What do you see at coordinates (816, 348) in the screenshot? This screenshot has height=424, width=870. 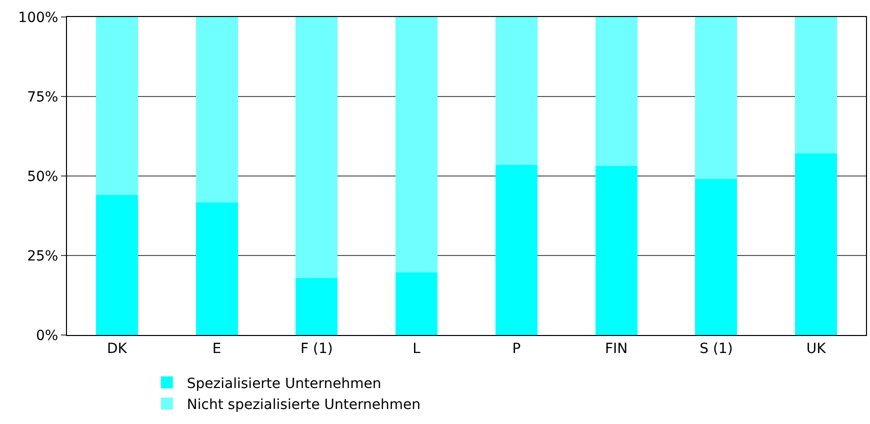 I see `x-tick-label: UK` at bounding box center [816, 348].